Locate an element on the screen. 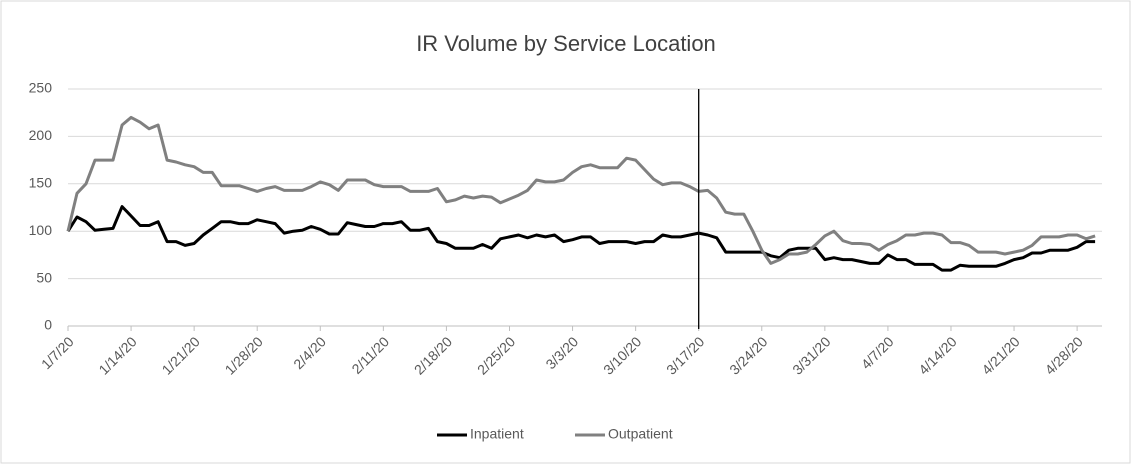 The width and height of the screenshot is (1131, 464). legend-label: Outpatient is located at coordinates (640, 434).